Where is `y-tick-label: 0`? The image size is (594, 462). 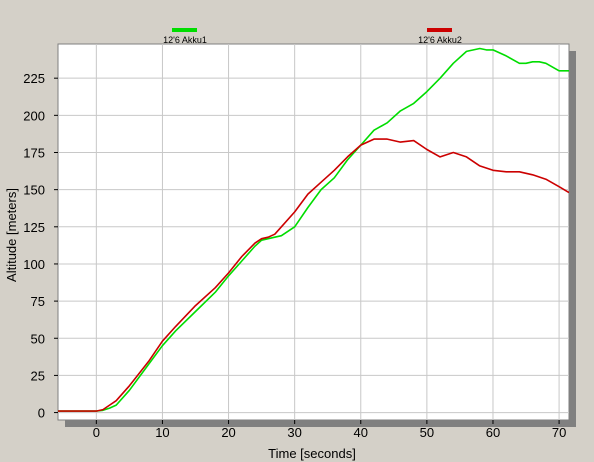
y-tick-label: 0 is located at coordinates (41, 413).